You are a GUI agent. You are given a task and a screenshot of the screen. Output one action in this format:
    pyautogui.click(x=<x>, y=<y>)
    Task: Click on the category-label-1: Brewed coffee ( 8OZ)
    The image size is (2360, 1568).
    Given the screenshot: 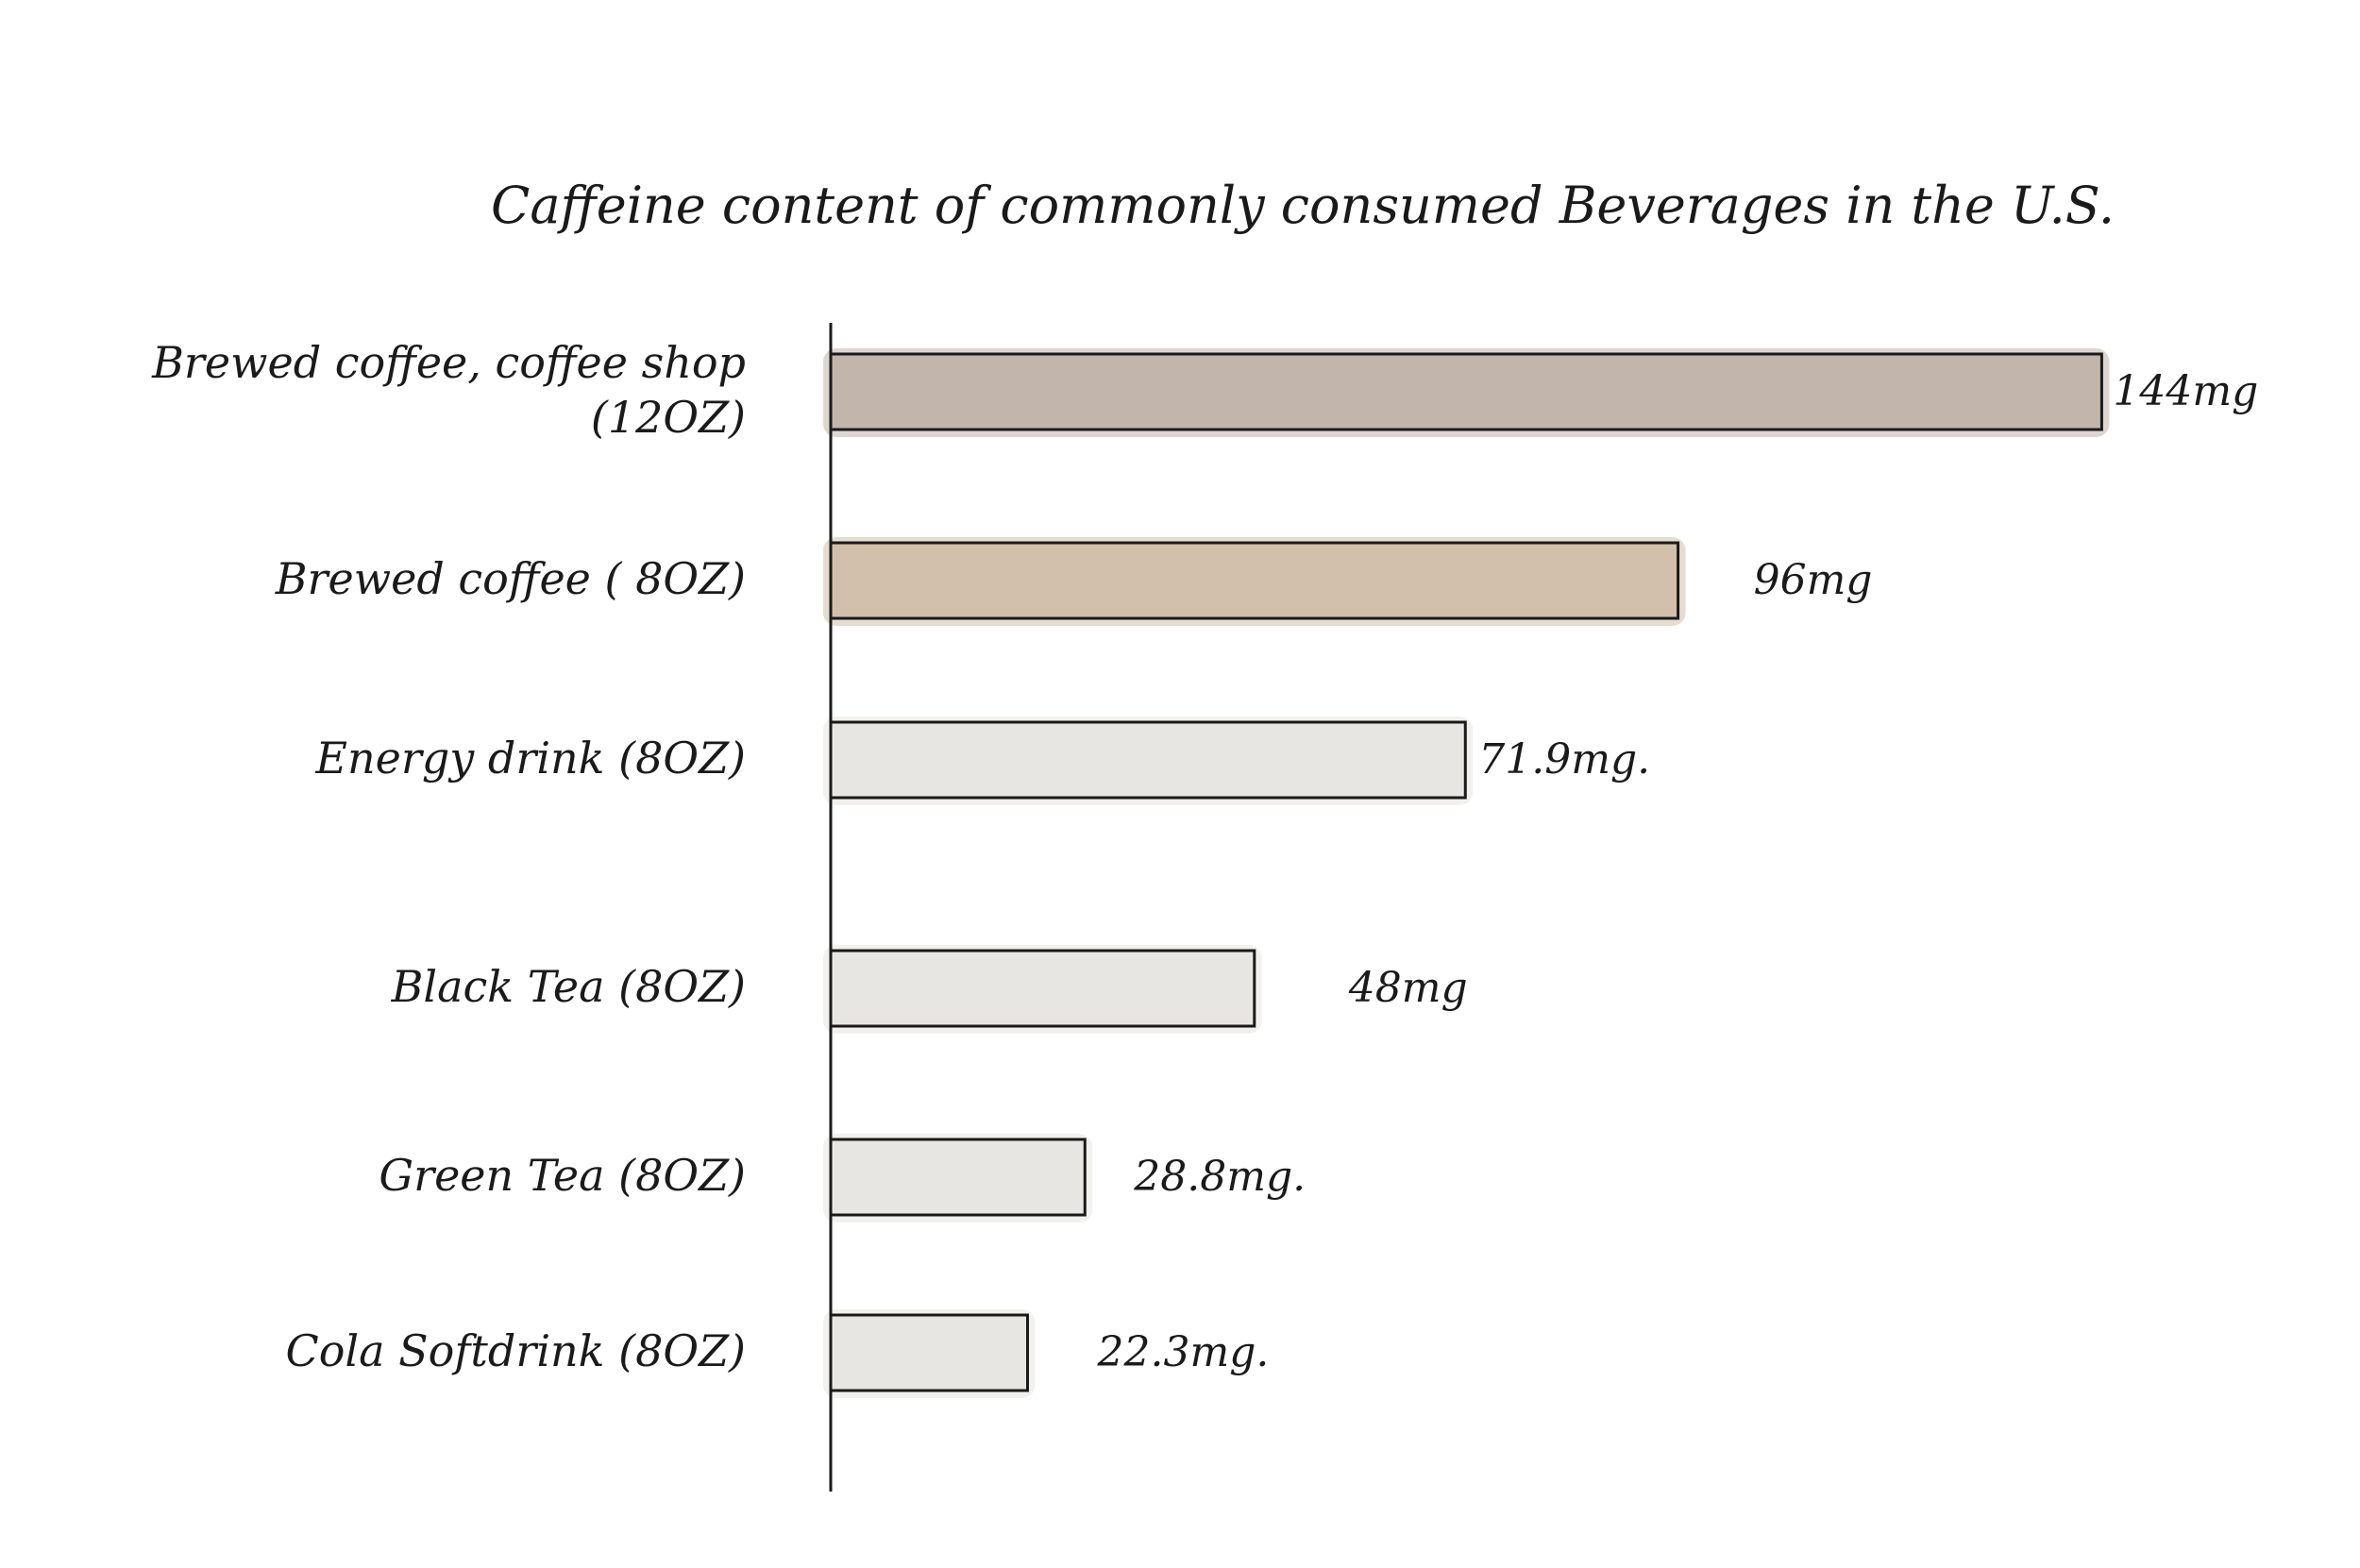 What is the action you would take?
    pyautogui.click(x=510, y=579)
    